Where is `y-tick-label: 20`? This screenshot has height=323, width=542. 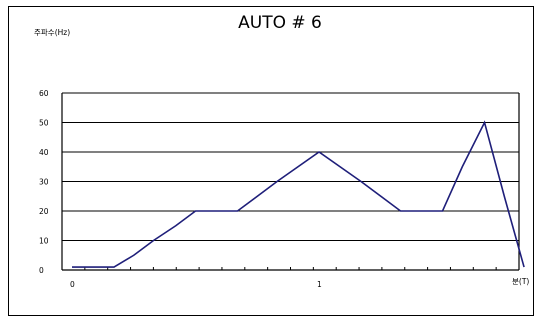 y-tick-label: 20 is located at coordinates (44, 211).